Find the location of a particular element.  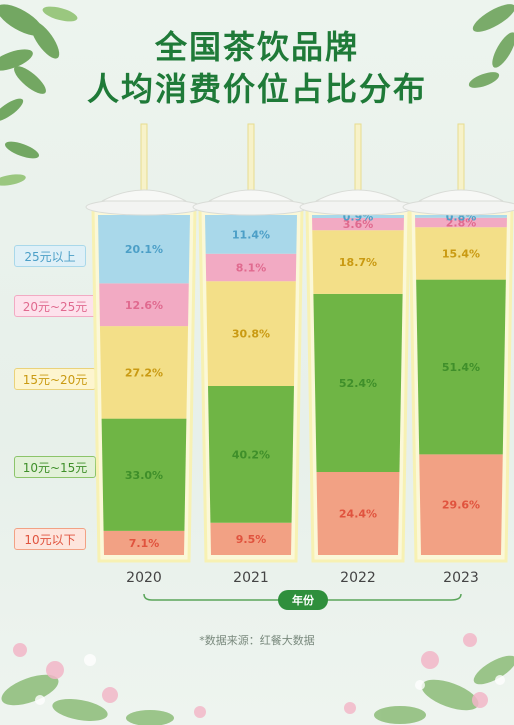

data-label: 52.4% is located at coordinates (358, 383).